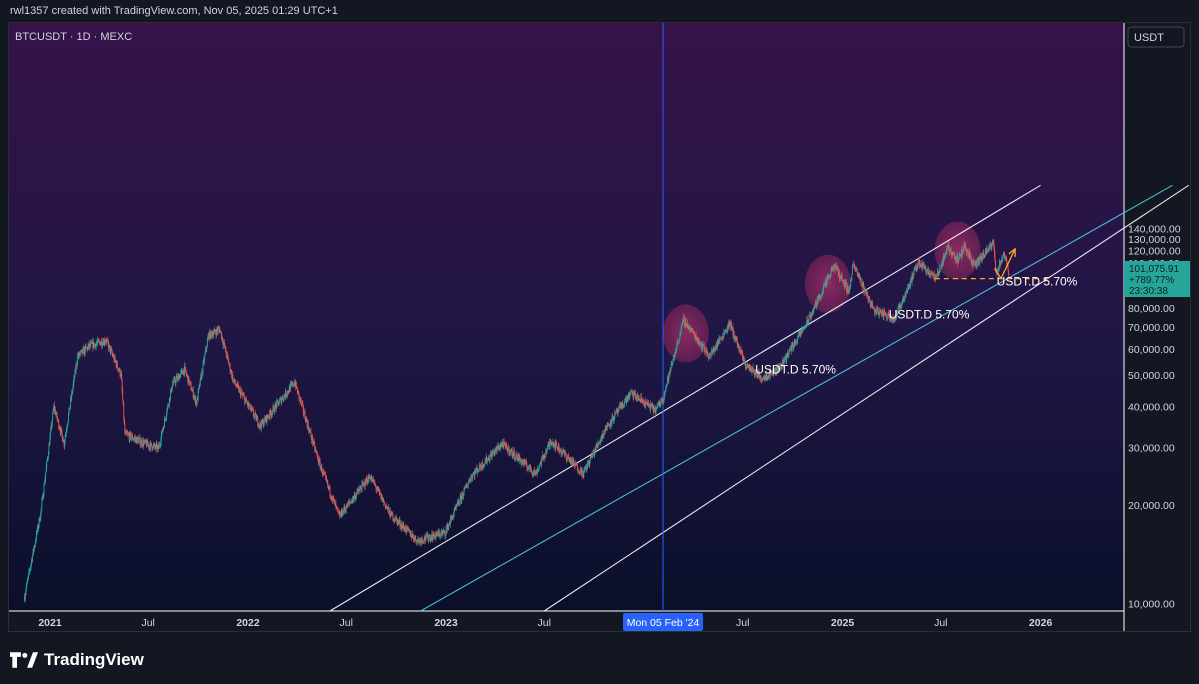 This screenshot has width=1199, height=684. I want to click on price-change-value: +789.77%, so click(1151, 280).